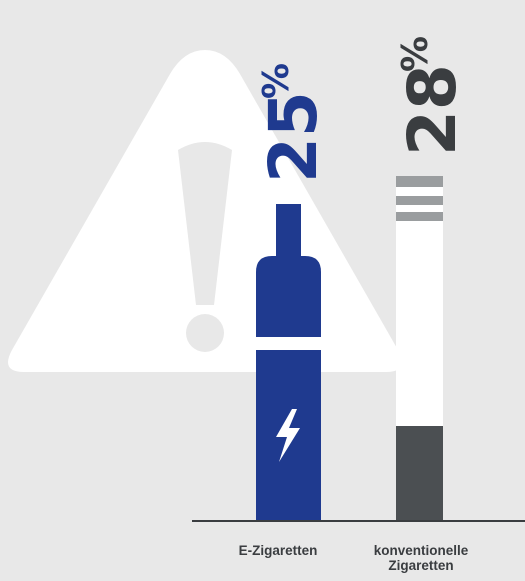 Image resolution: width=525 pixels, height=581 pixels. Describe the element at coordinates (205, 333) in the screenshot. I see `exclamation-dot` at that location.